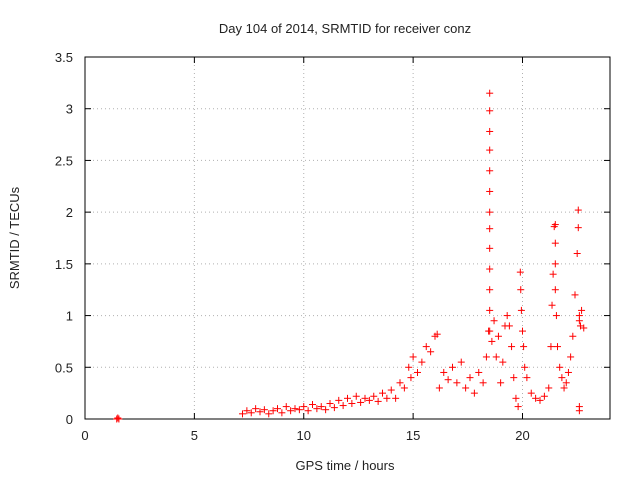  Describe the element at coordinates (304, 435) in the screenshot. I see `x-tick-label: 10` at that location.